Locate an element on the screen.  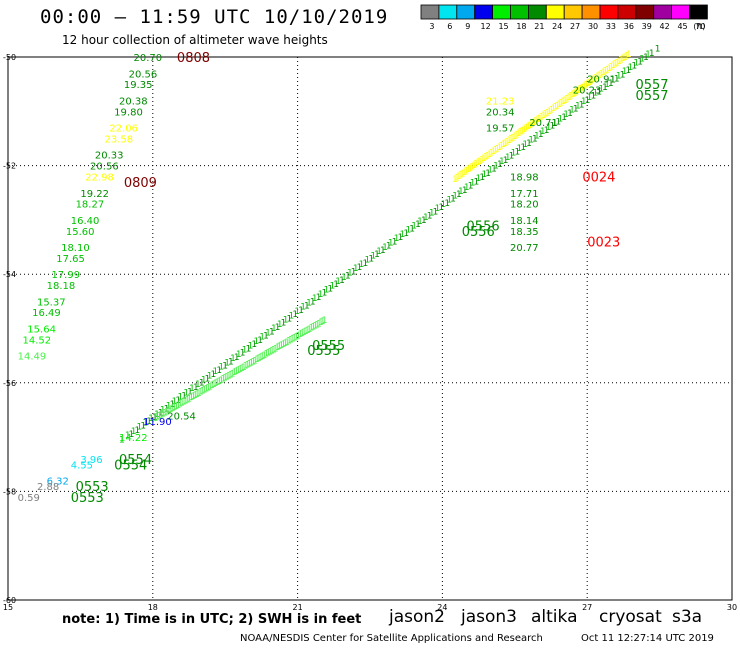
legend-label: 30 is located at coordinates (593, 26).